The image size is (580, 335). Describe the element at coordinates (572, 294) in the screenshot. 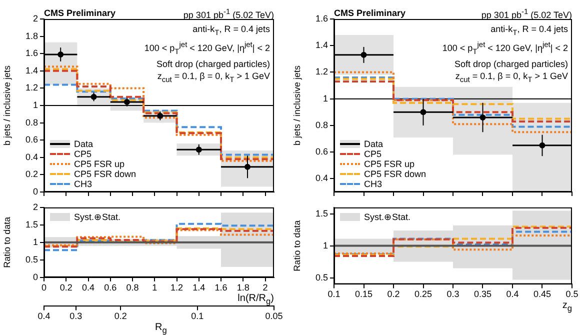

I see `x-tick-label: 0.5` at that location.